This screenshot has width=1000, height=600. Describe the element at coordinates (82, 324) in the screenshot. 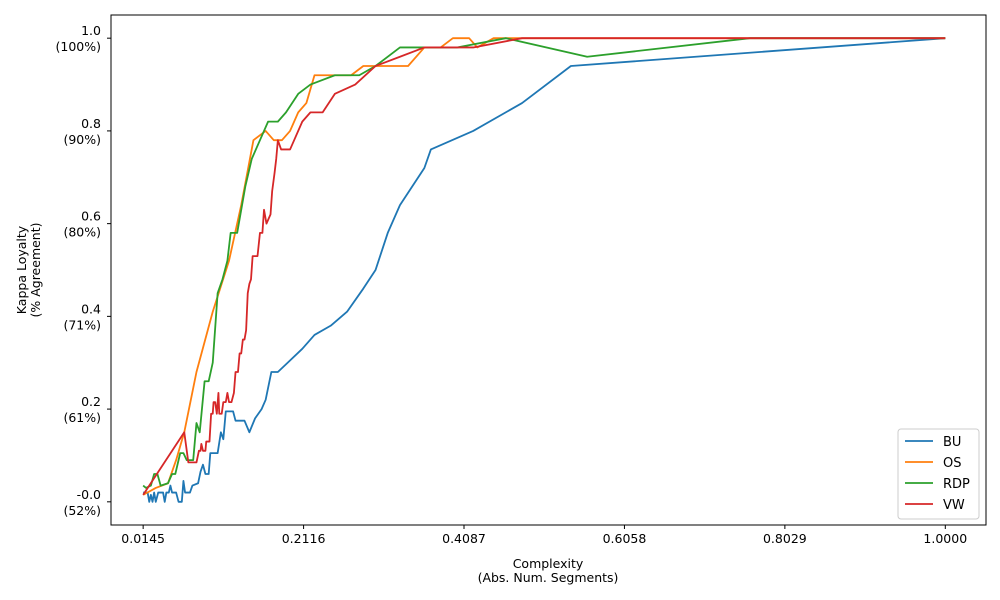

I see `y-tick-sublabel: (71%)` at that location.